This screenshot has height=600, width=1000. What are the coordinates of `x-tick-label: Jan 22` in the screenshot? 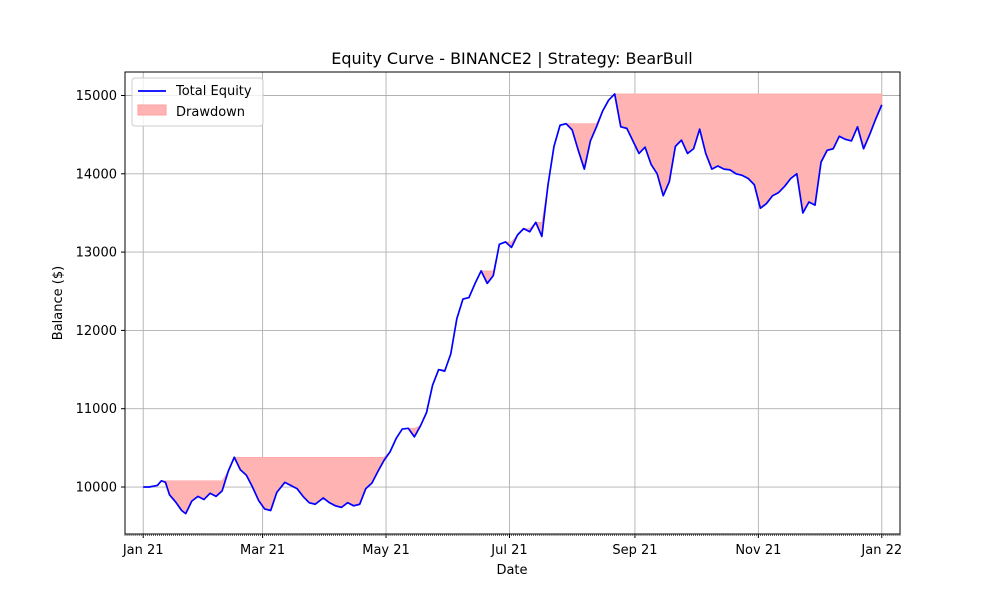 It's located at (881, 550).